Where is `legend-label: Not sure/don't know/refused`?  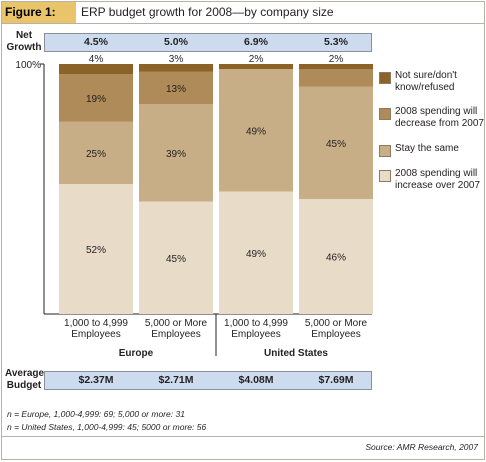 legend-label: Not sure/don't know/refused is located at coordinates (440, 82).